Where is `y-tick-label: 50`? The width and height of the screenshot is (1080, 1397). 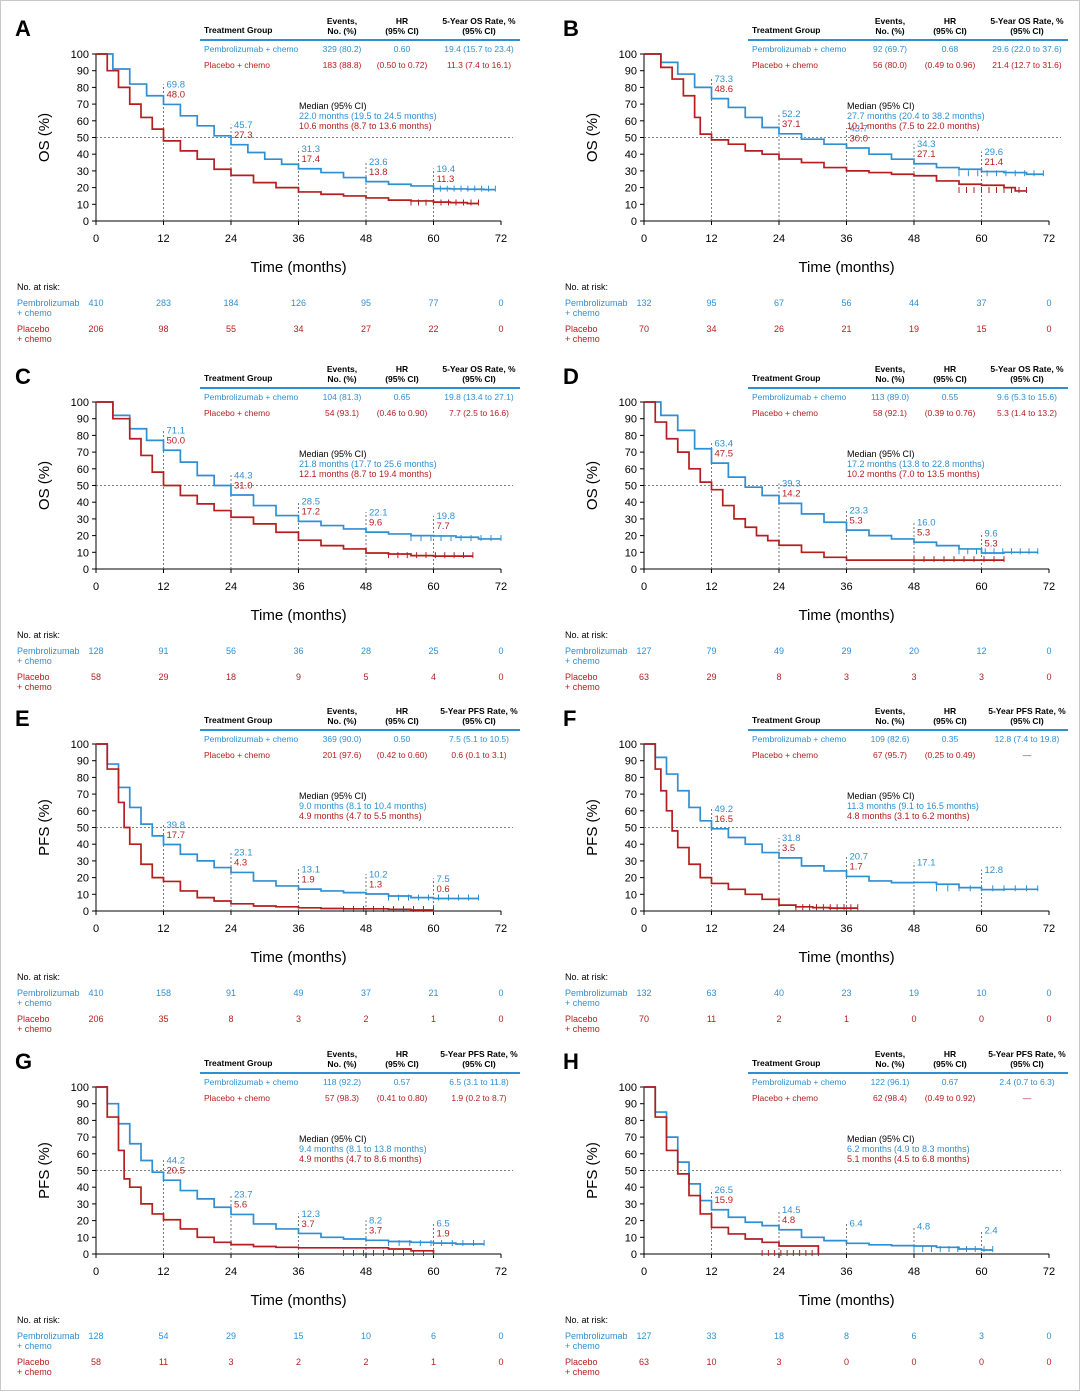 y-tick-label: 50 is located at coordinates (83, 1172).